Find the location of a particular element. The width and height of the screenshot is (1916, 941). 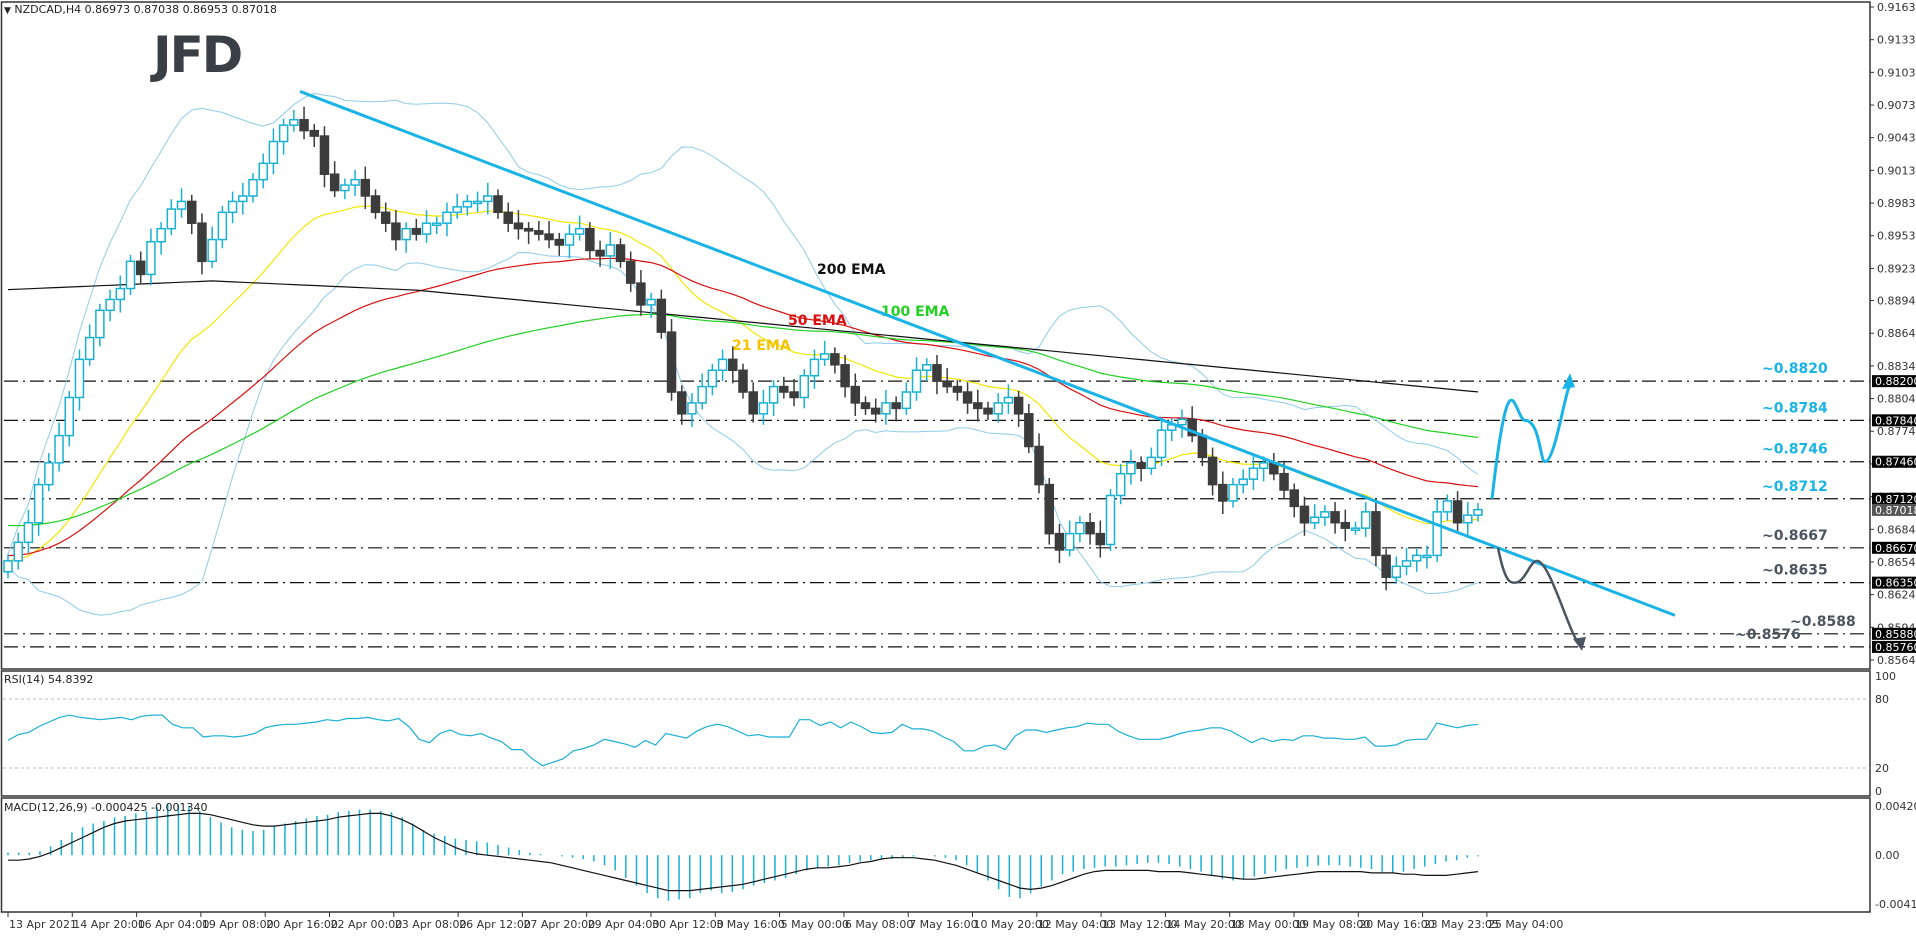

level-label: ~0.8784 is located at coordinates (1795, 408).